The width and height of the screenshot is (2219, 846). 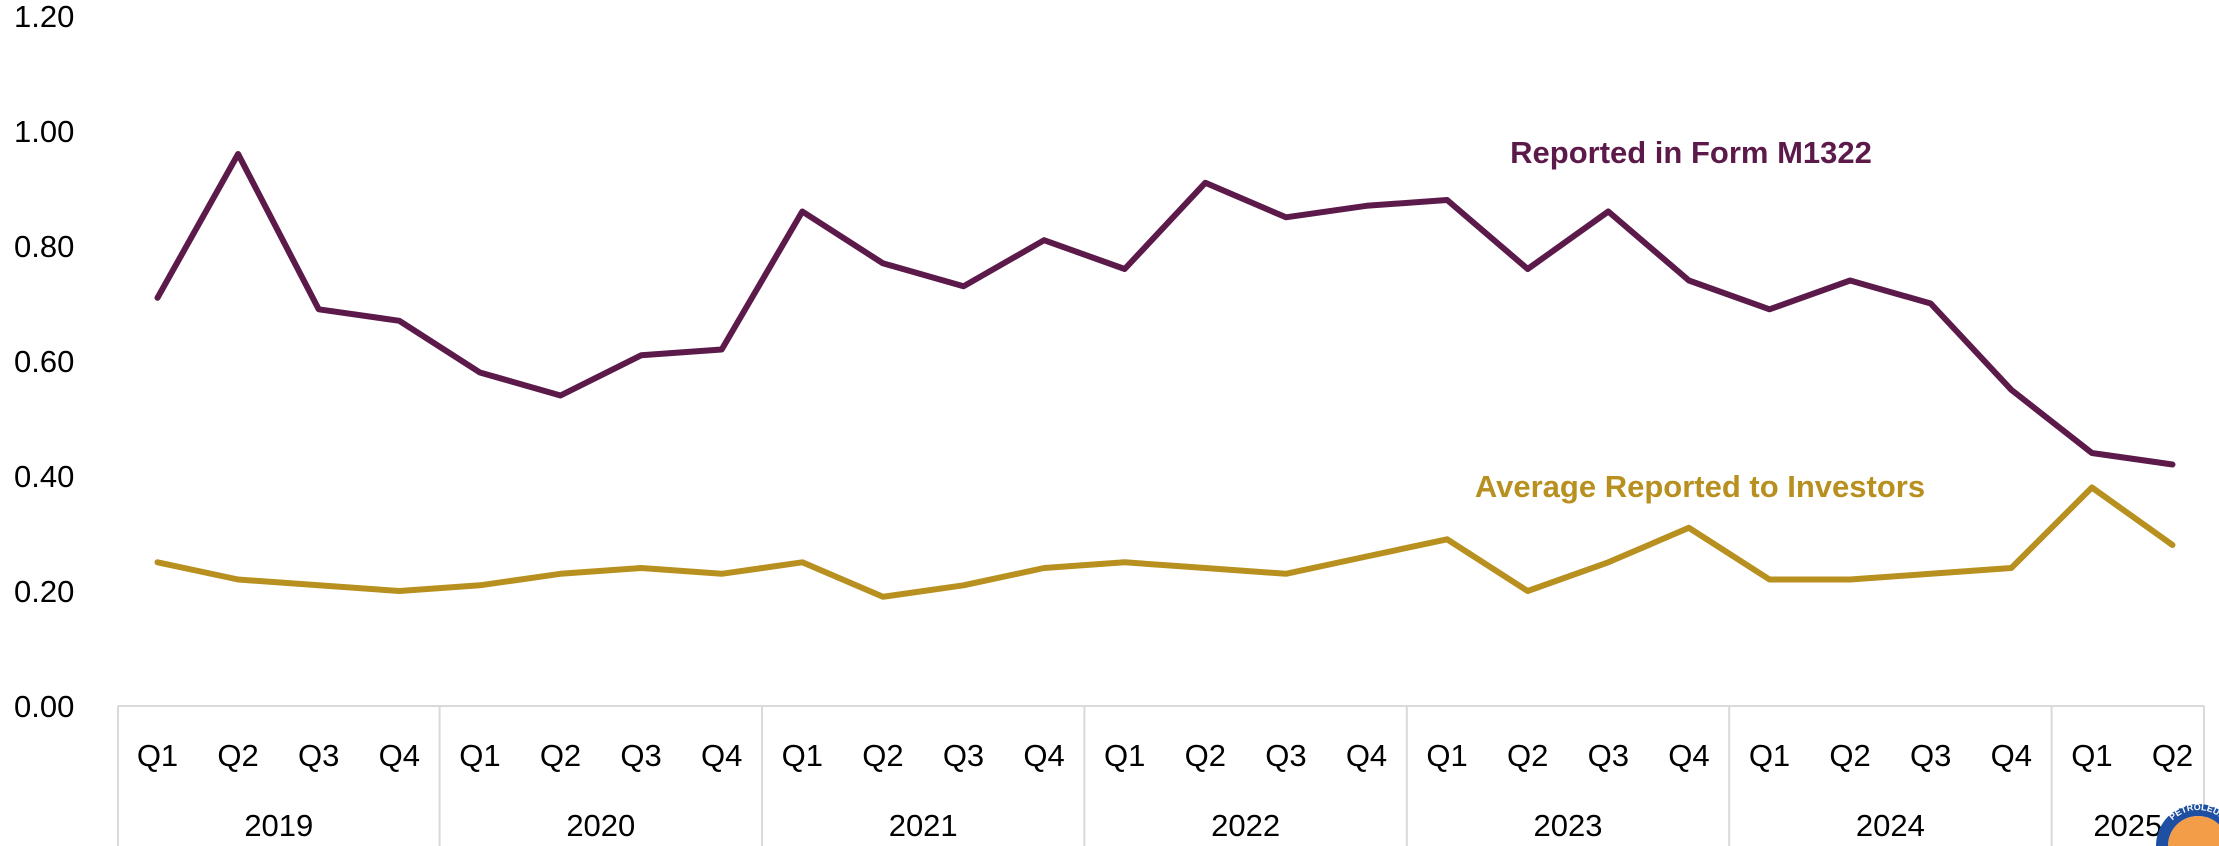 I want to click on y-axis: 0.00 0.20 0.40 0.60 0.80 1.00 1.20, so click(x=44, y=362).